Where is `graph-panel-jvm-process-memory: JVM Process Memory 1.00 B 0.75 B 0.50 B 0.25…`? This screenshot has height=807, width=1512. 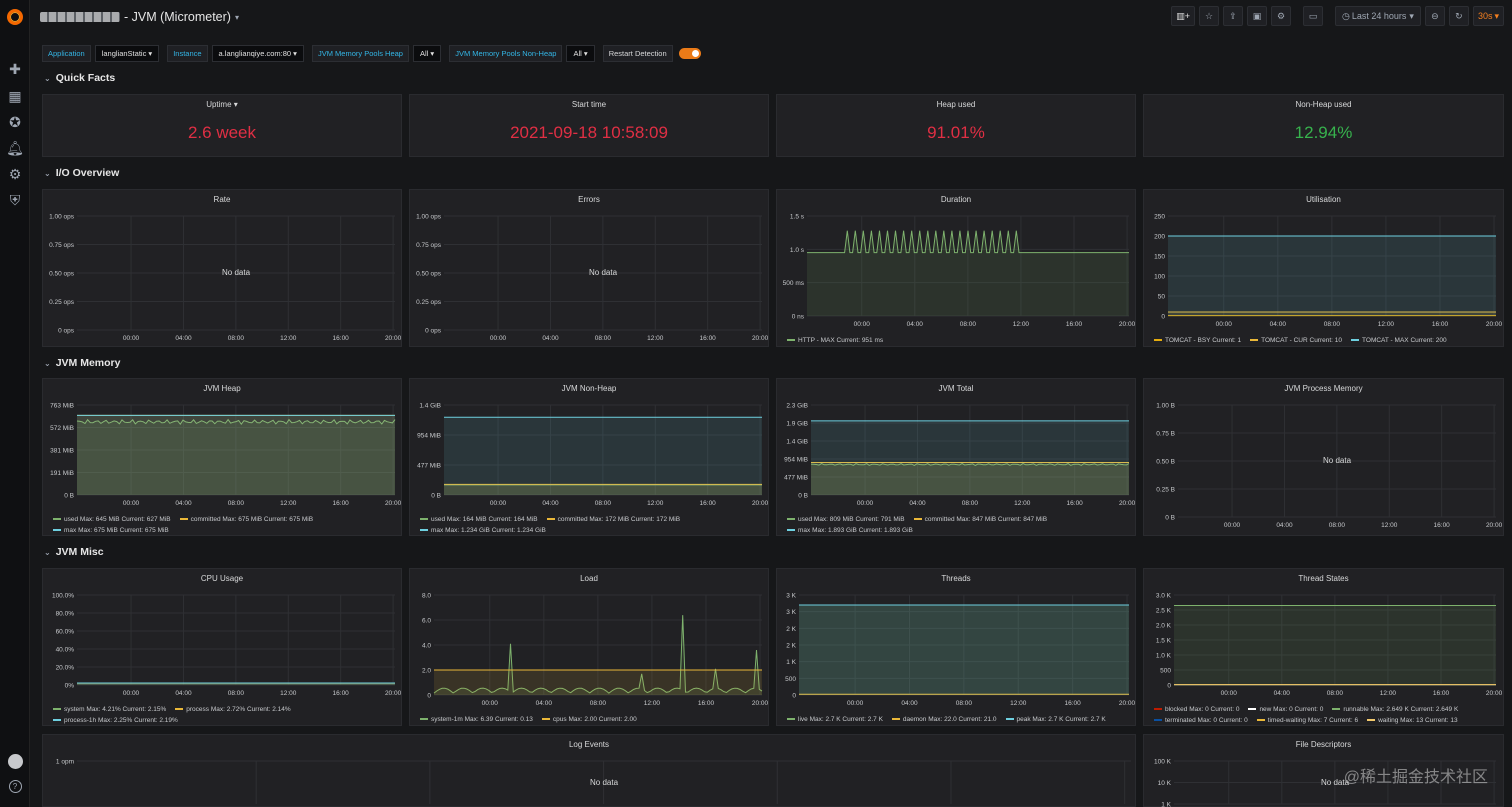 graph-panel-jvm-process-memory: JVM Process Memory 1.00 B 0.75 B 0.50 B 0.25… is located at coordinates (1323, 457).